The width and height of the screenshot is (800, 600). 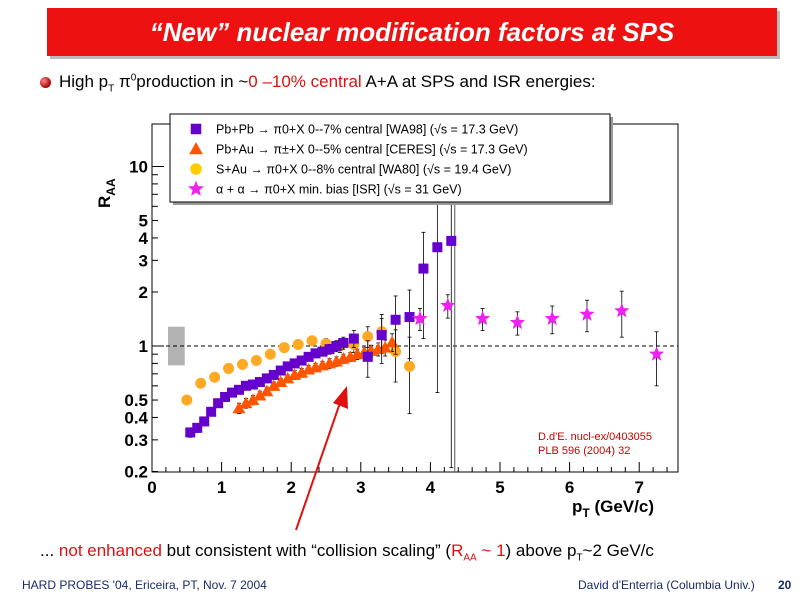 What do you see at coordinates (196, 148) in the screenshot?
I see `legend-marker-triangle` at bounding box center [196, 148].